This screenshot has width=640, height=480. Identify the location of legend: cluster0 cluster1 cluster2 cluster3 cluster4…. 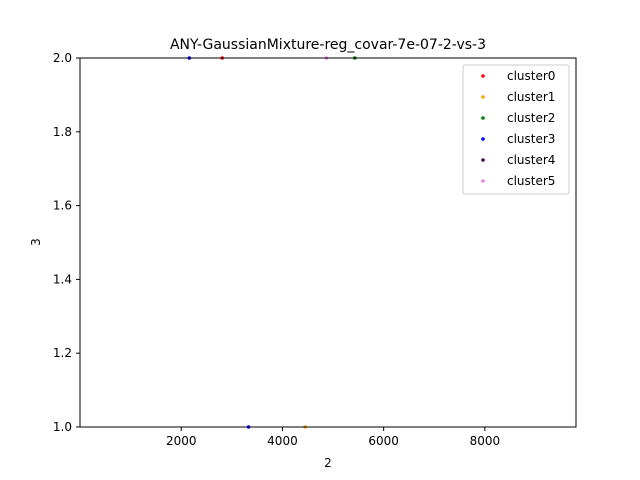
(516, 129).